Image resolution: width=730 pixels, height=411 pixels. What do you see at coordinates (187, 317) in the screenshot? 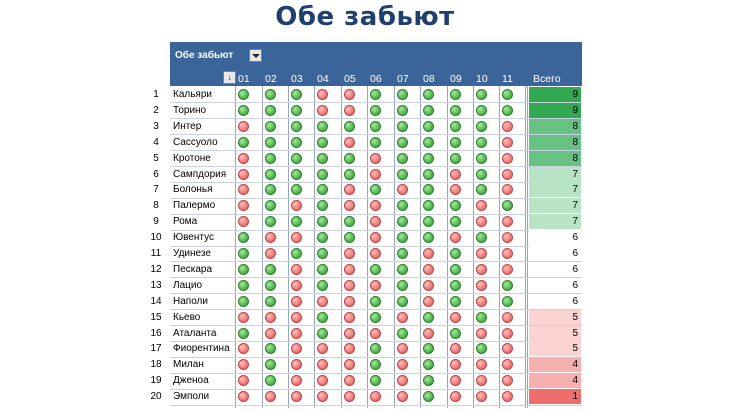
I see `team-name: Кьево` at bounding box center [187, 317].